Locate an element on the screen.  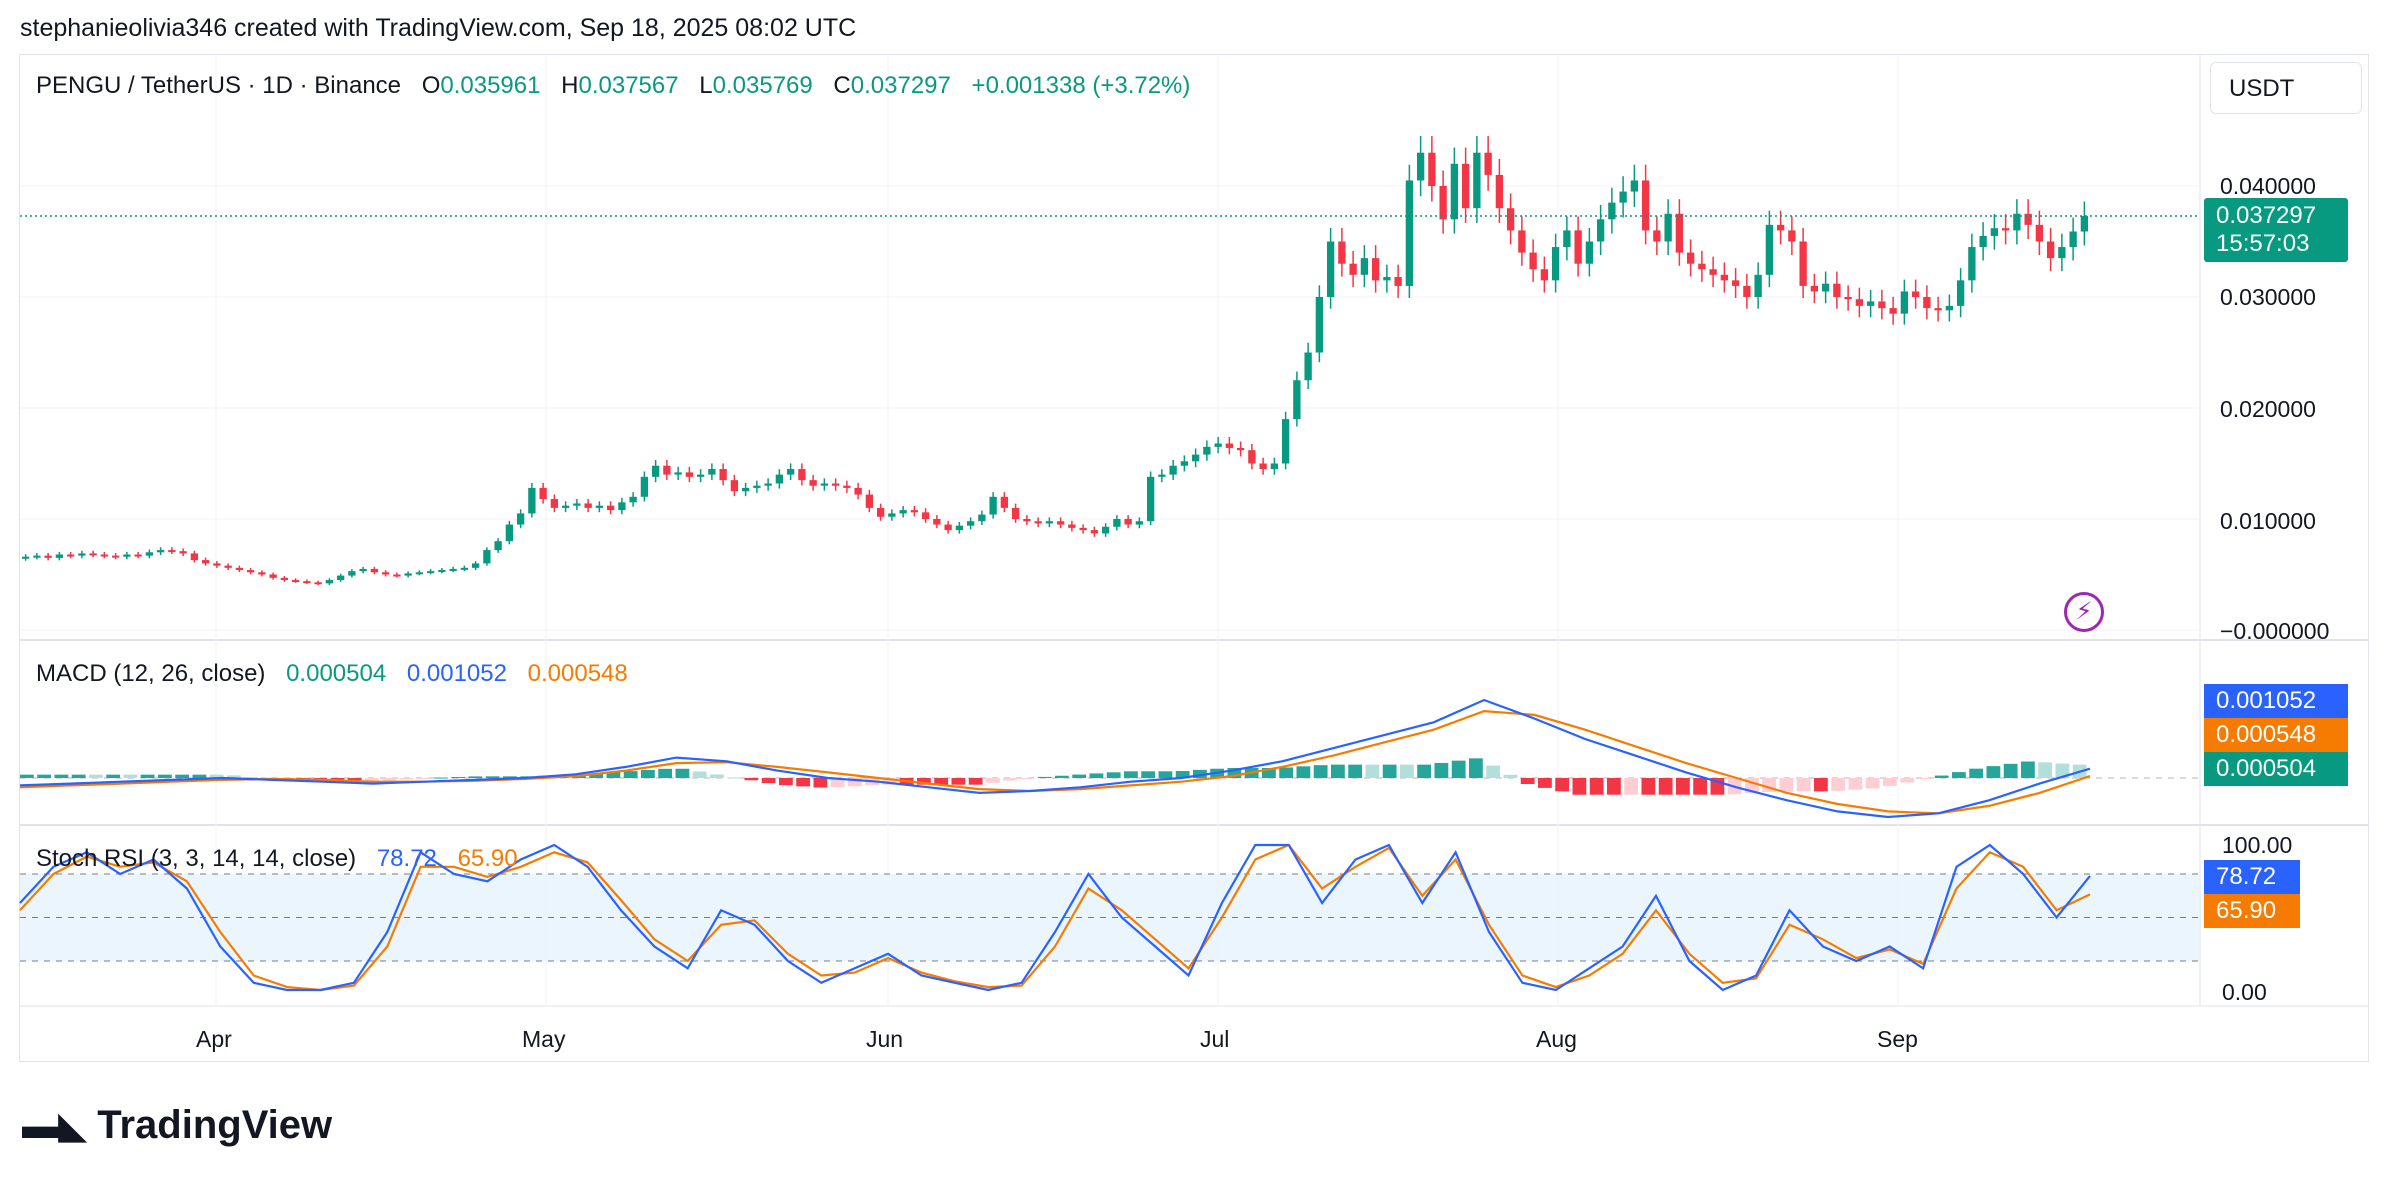
lightning-icon: ⚡ is located at coordinates (2084, 612).